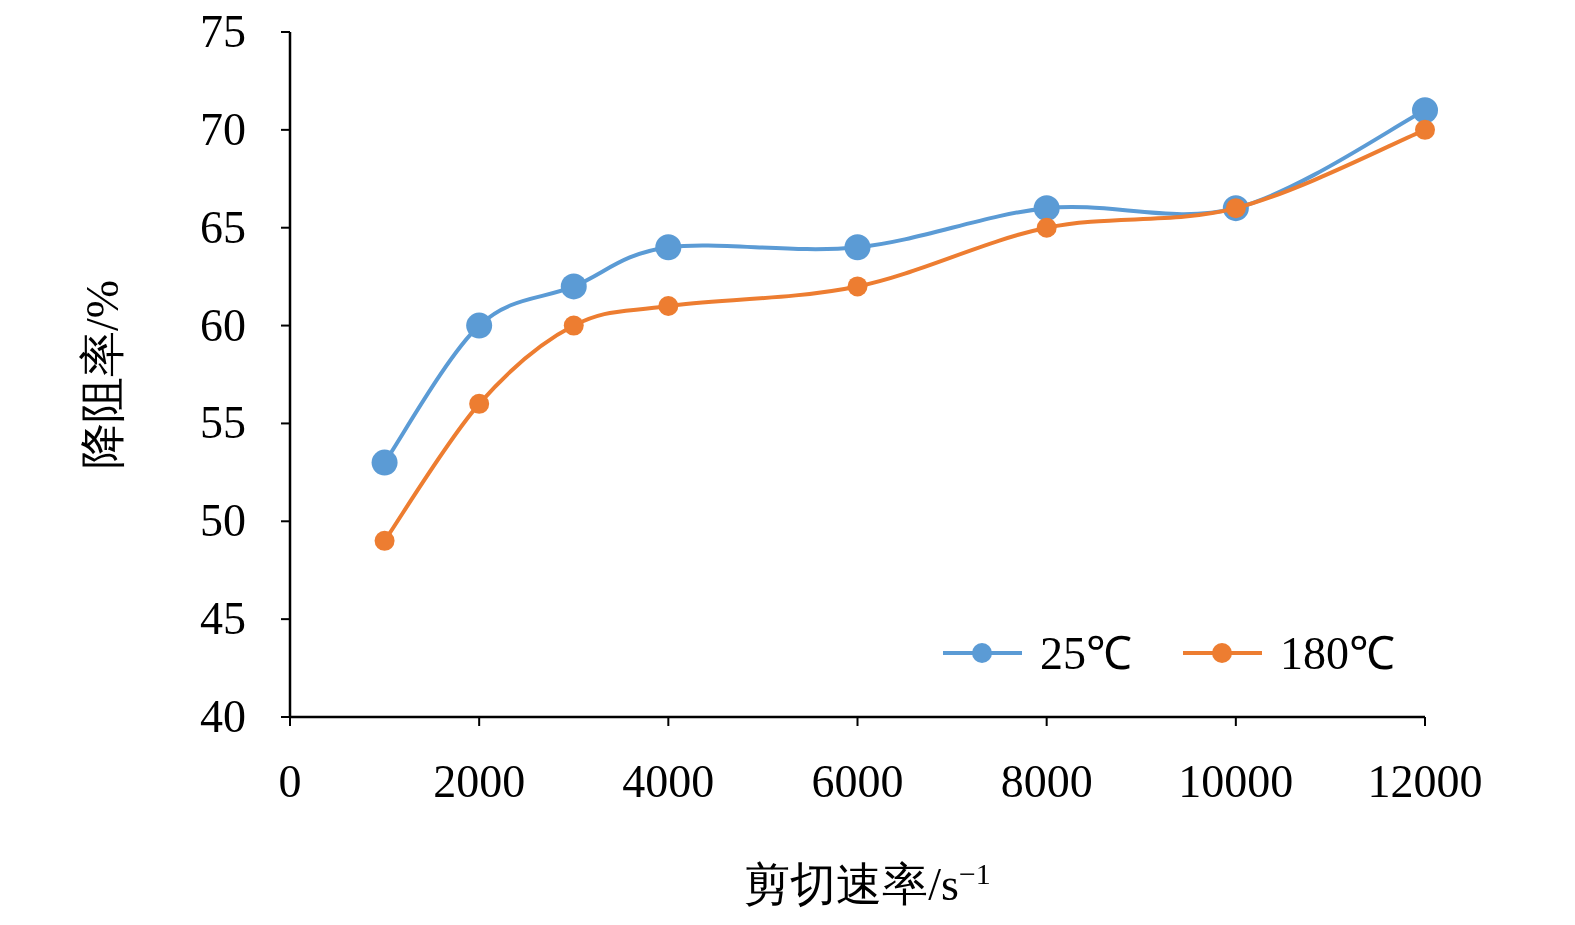  Describe the element at coordinates (867, 883) in the screenshot. I see `x-axis-title: 剪切速率/s$^{−1}$` at that location.